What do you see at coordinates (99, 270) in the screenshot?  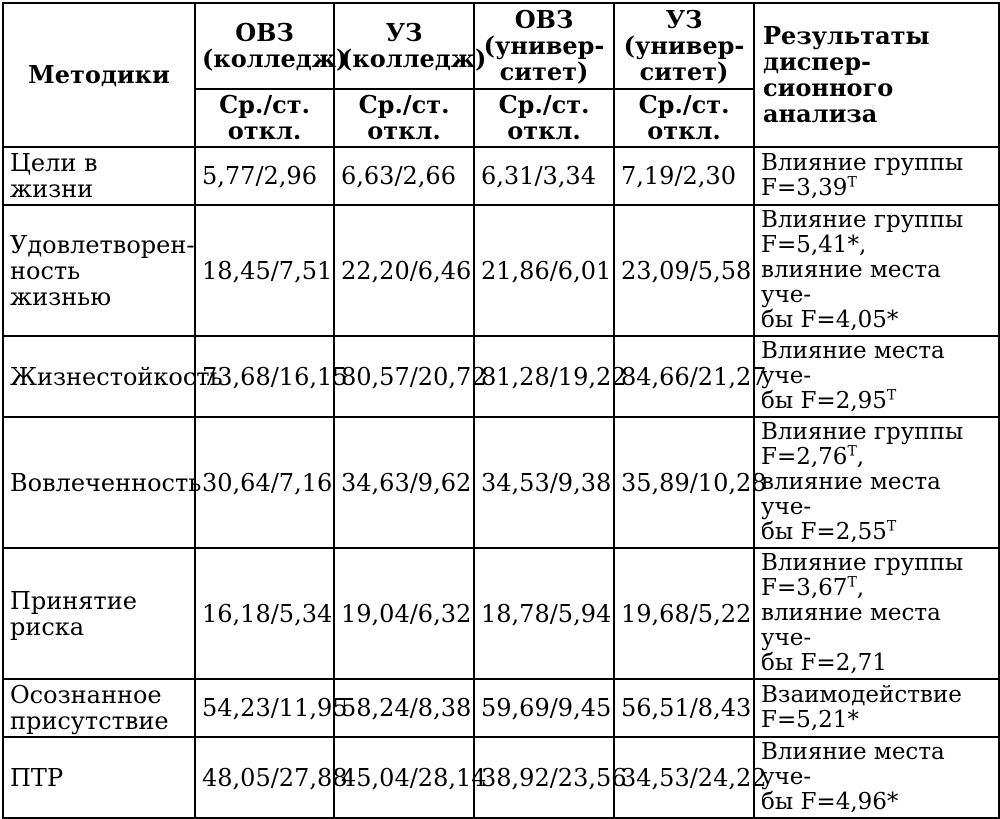 I see `method-cell: Удовлетворен-ность жизнью` at bounding box center [99, 270].